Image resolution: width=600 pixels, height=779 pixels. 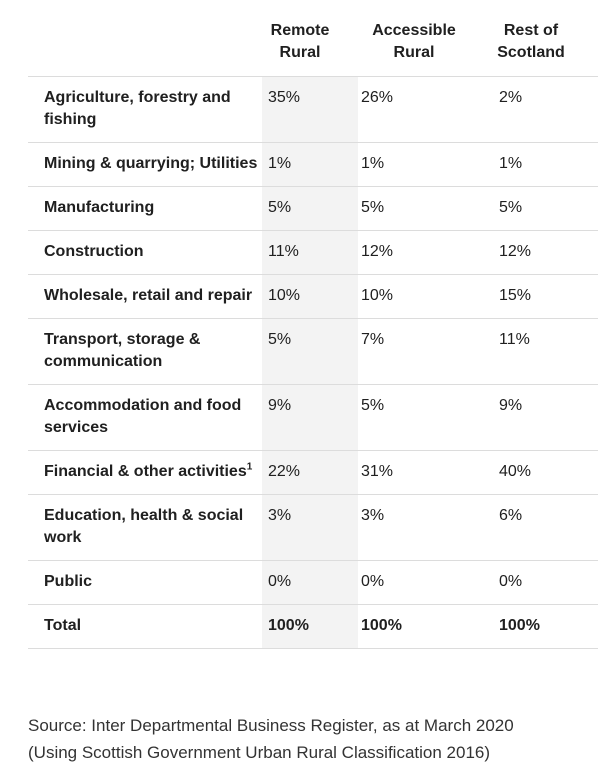 I want to click on header-accessible-rural: Accessible Rural, so click(x=417, y=47).